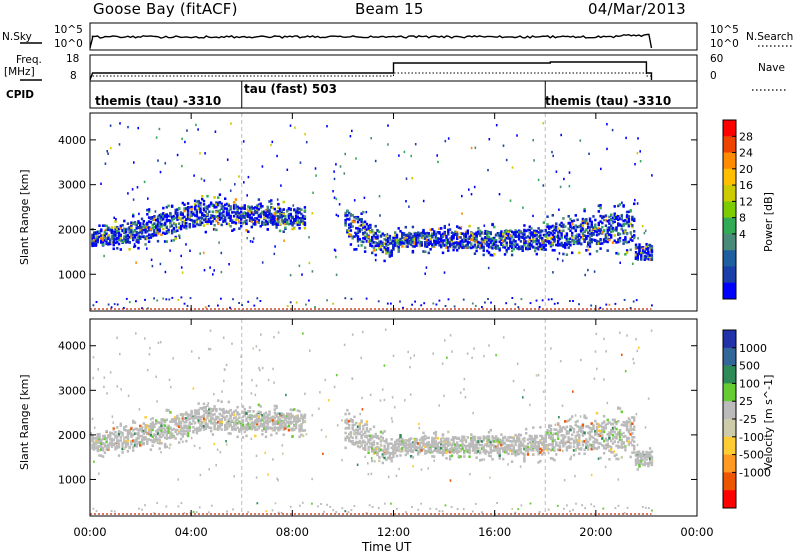 The image size is (800, 554). I want to click on beam-title: Beam 15, so click(389, 9).